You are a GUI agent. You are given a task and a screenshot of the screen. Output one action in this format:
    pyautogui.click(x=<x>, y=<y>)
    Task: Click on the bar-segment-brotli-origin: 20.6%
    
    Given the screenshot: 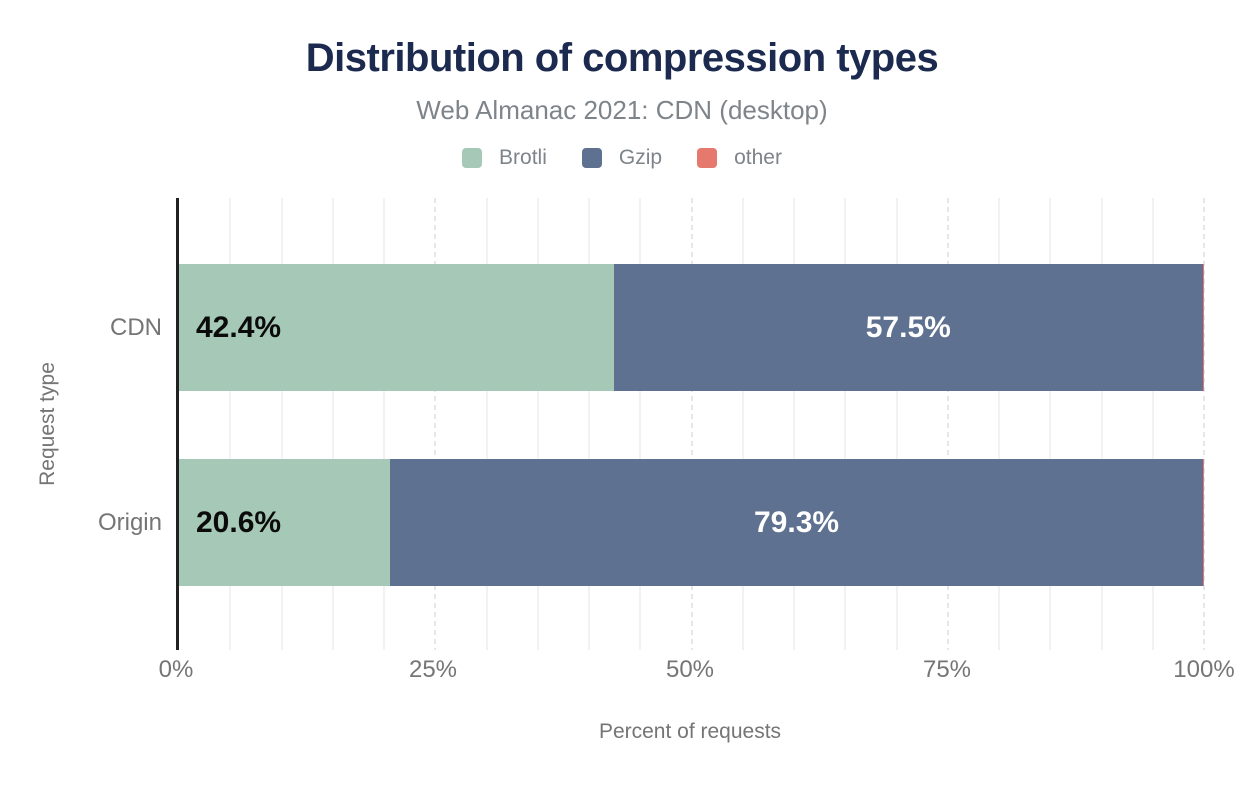 What is the action you would take?
    pyautogui.click(x=285, y=522)
    